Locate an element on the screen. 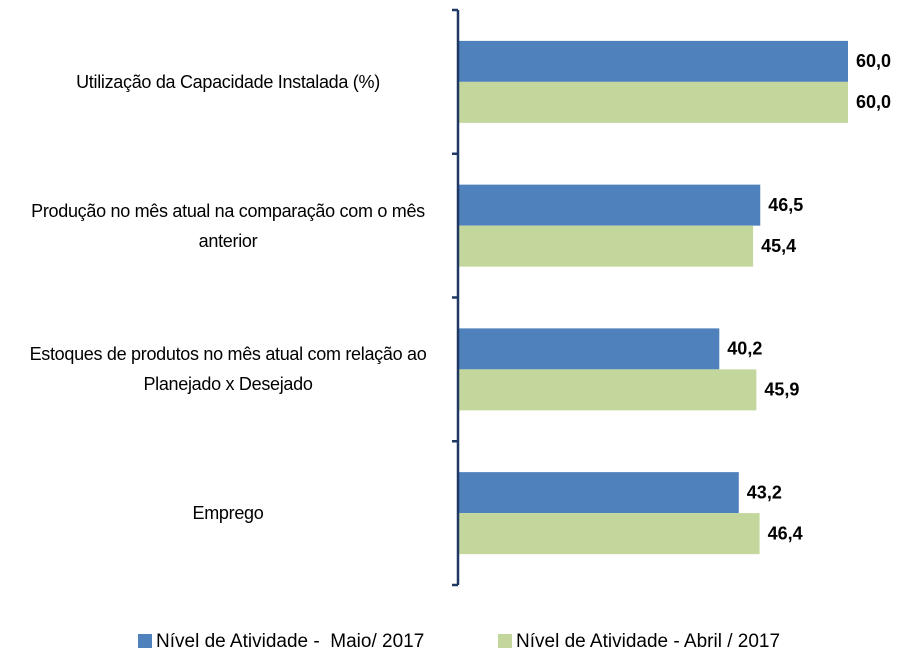 Image resolution: width=900 pixels, height=661 pixels. category-label: Utilização da Capacidade Instalada (%) is located at coordinates (228, 81).